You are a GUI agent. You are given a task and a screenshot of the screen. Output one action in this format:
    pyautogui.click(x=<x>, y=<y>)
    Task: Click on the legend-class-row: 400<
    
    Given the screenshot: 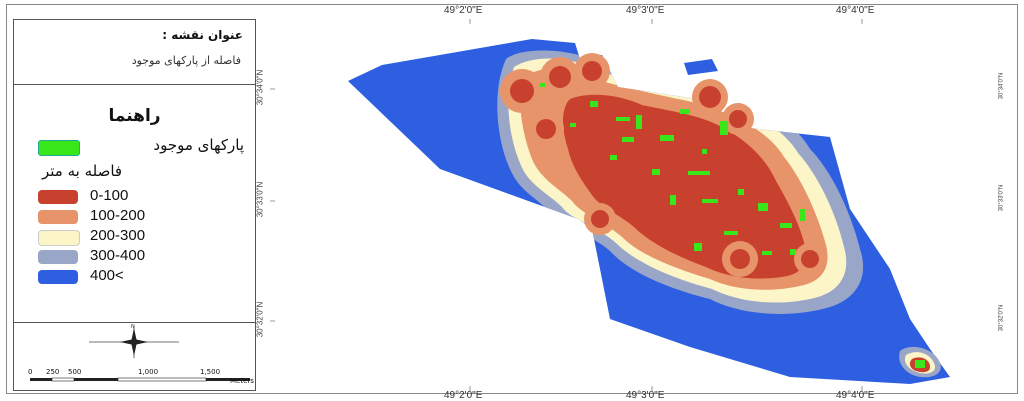 What is the action you would take?
    pyautogui.click(x=138, y=277)
    